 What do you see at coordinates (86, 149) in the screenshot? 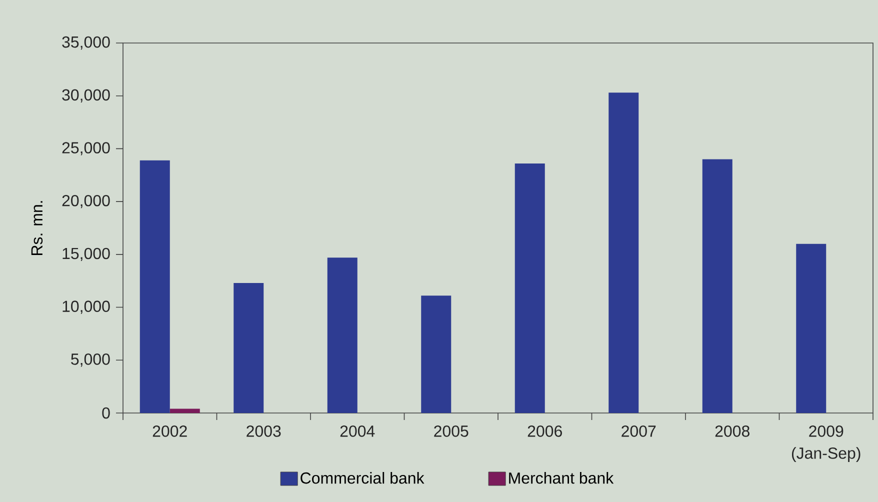
I see `y-tick-label: 25,000` at bounding box center [86, 149].